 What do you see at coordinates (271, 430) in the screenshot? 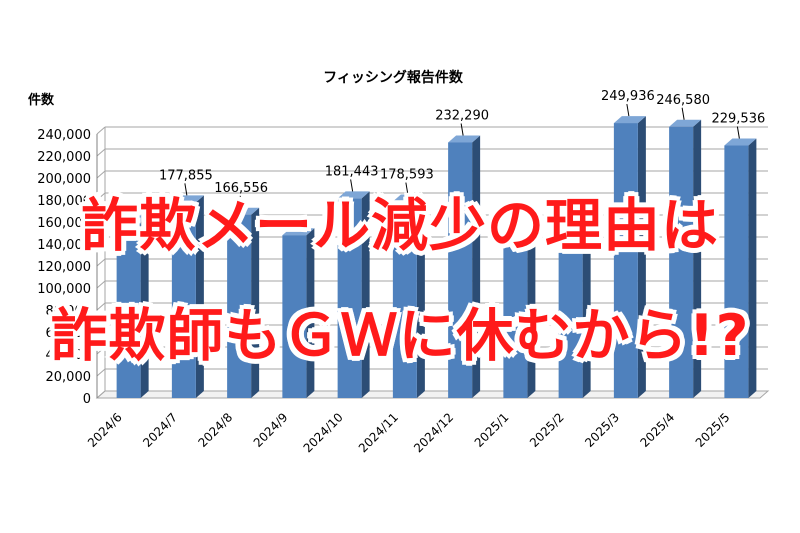
I see `x-tick-label: 2024/9` at bounding box center [271, 430].